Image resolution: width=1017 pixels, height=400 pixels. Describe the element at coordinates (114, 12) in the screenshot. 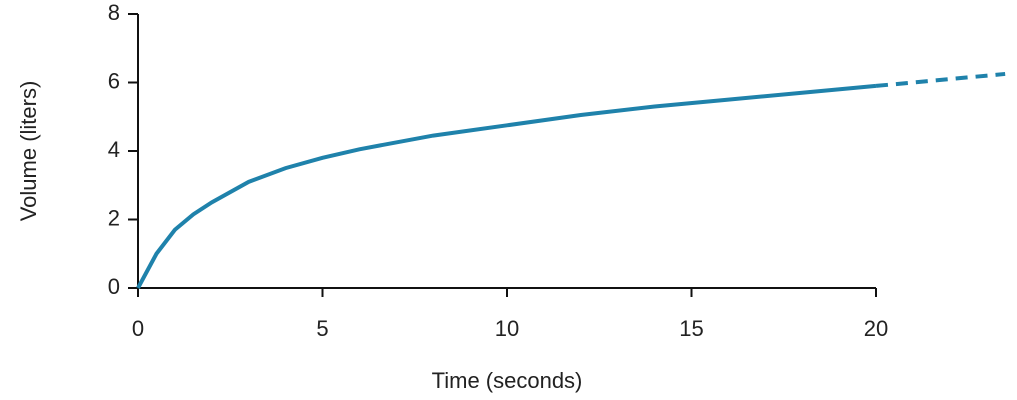

I see `y-tick-label: 8` at that location.